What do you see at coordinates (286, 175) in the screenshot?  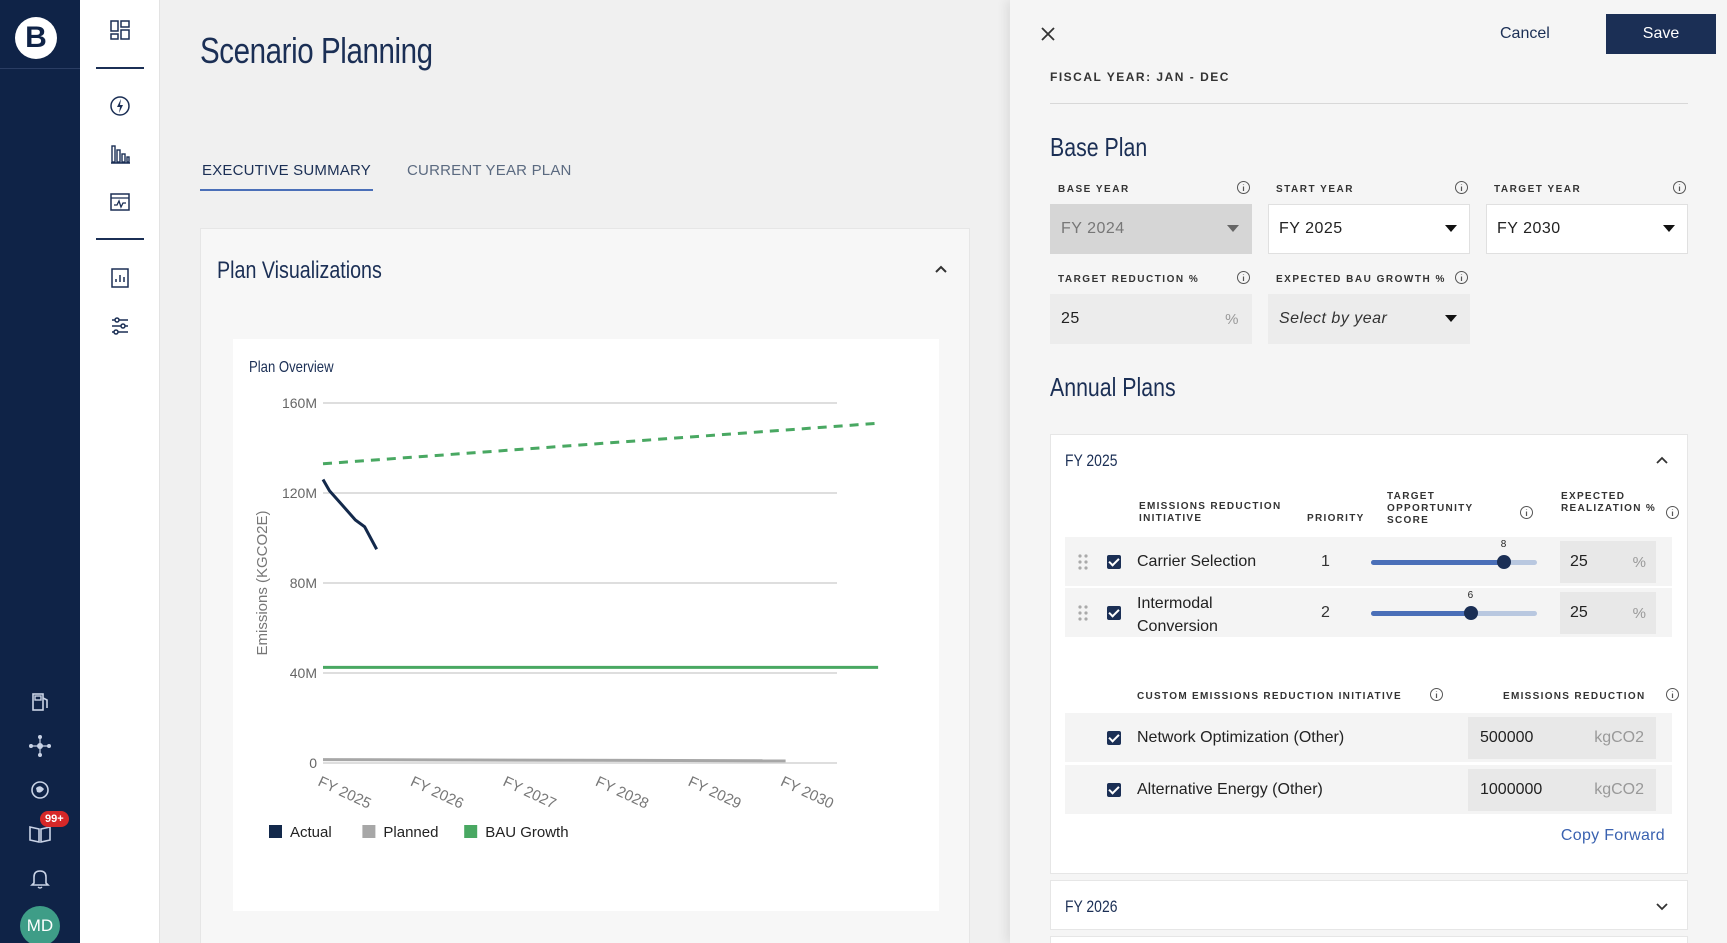 I see `tab-executive-summary: EXECUTIVE SUMMARY` at bounding box center [286, 175].